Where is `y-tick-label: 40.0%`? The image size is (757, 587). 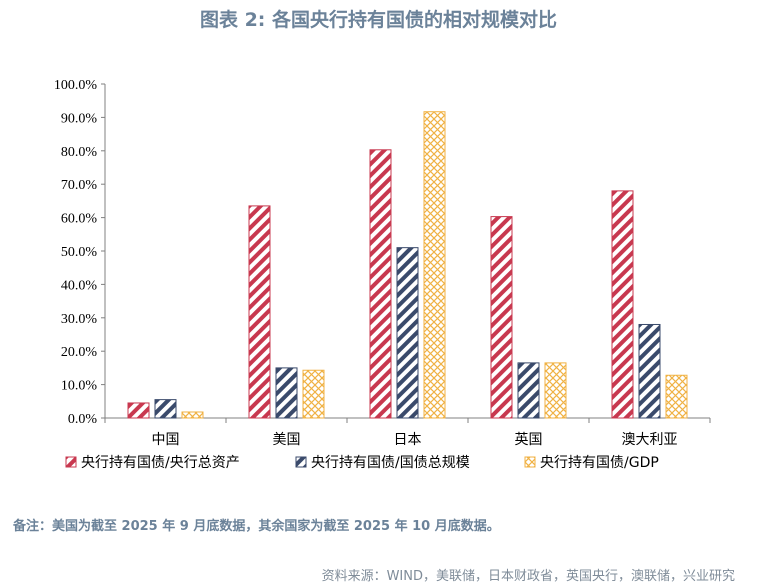 y-tick-label: 40.0% is located at coordinates (79, 285).